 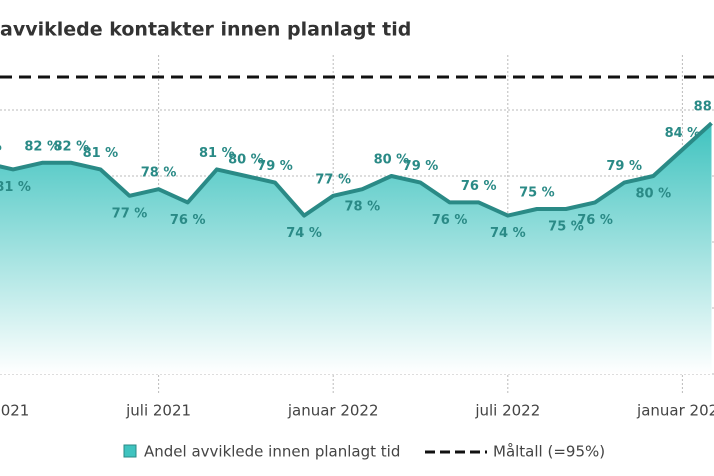 What do you see at coordinates (205, 30) in the screenshot?
I see `chart-title: avviklede kontakter innen planlagt tid` at bounding box center [205, 30].